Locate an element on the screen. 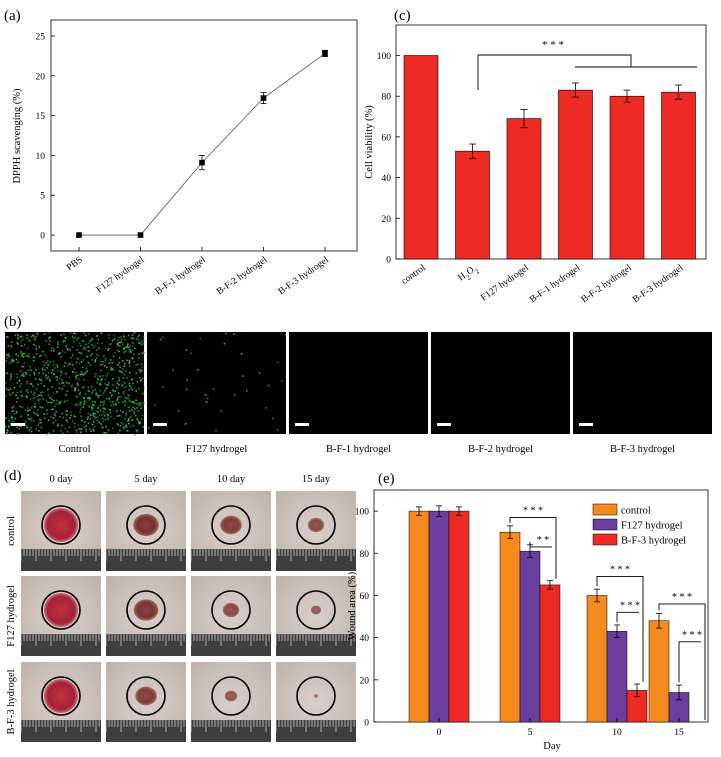 This screenshot has width=721, height=757. chart-a-xtick-label: B-F-3 hydrogel is located at coordinates (304, 276).